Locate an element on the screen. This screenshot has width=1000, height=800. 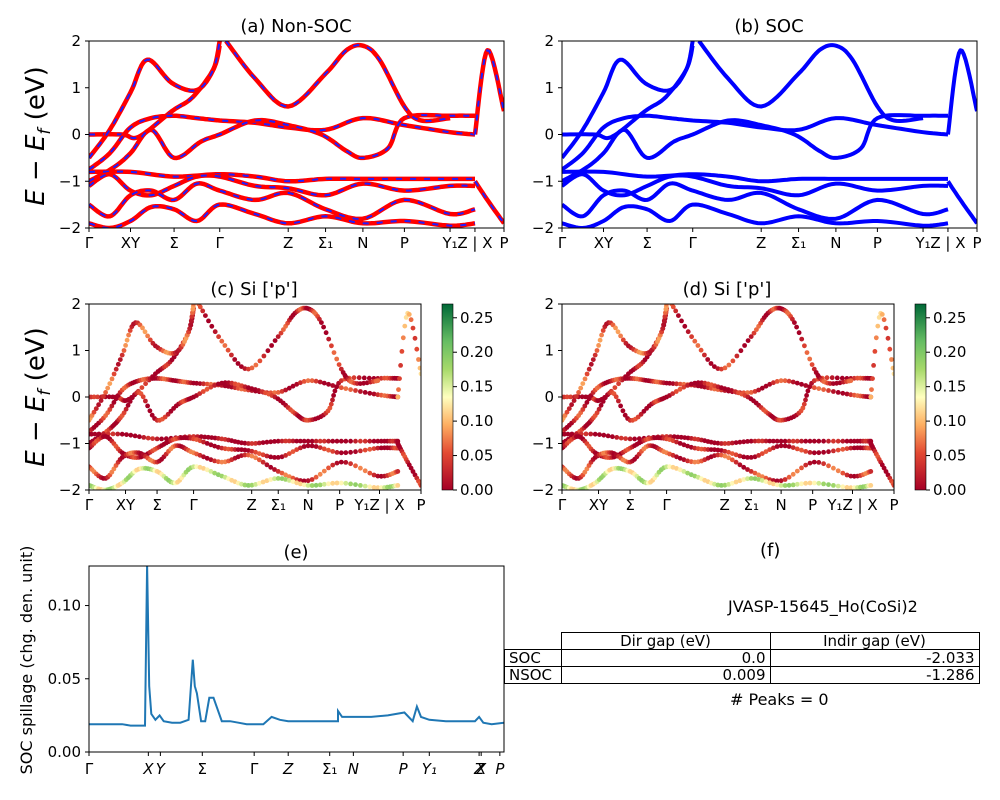
colorbar-tick-label: 0.20 is located at coordinates (949, 352).